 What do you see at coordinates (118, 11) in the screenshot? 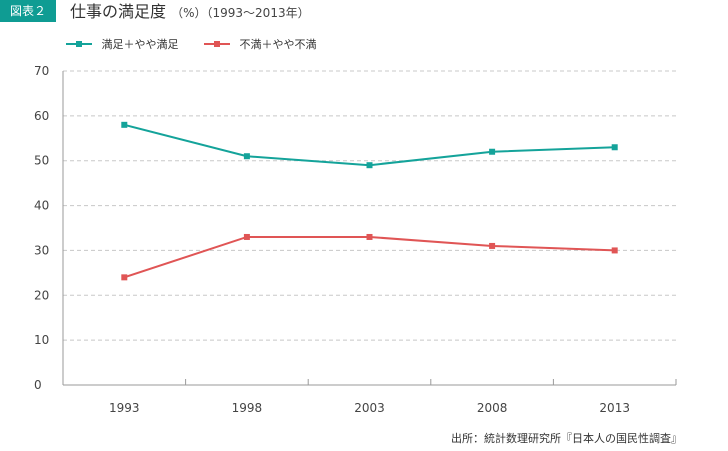
I see `title-text: 仕事の満足度` at bounding box center [118, 11].